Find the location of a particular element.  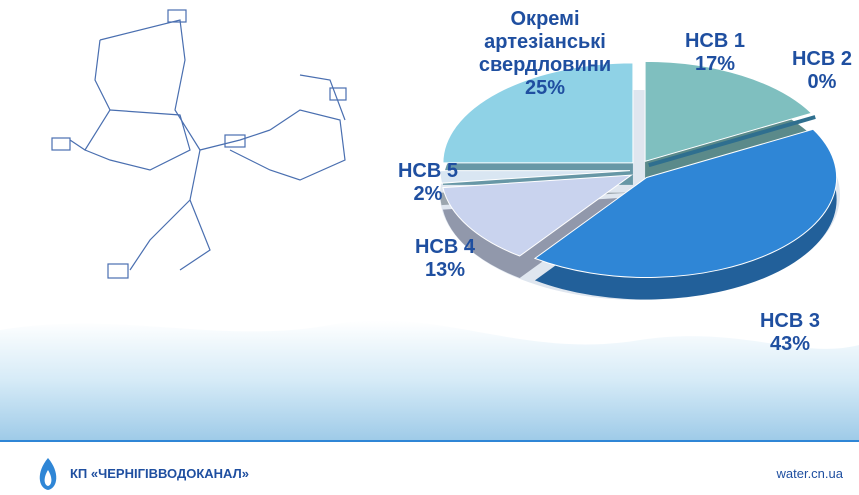

slice-label: НСВ 1 is located at coordinates (714, 41).